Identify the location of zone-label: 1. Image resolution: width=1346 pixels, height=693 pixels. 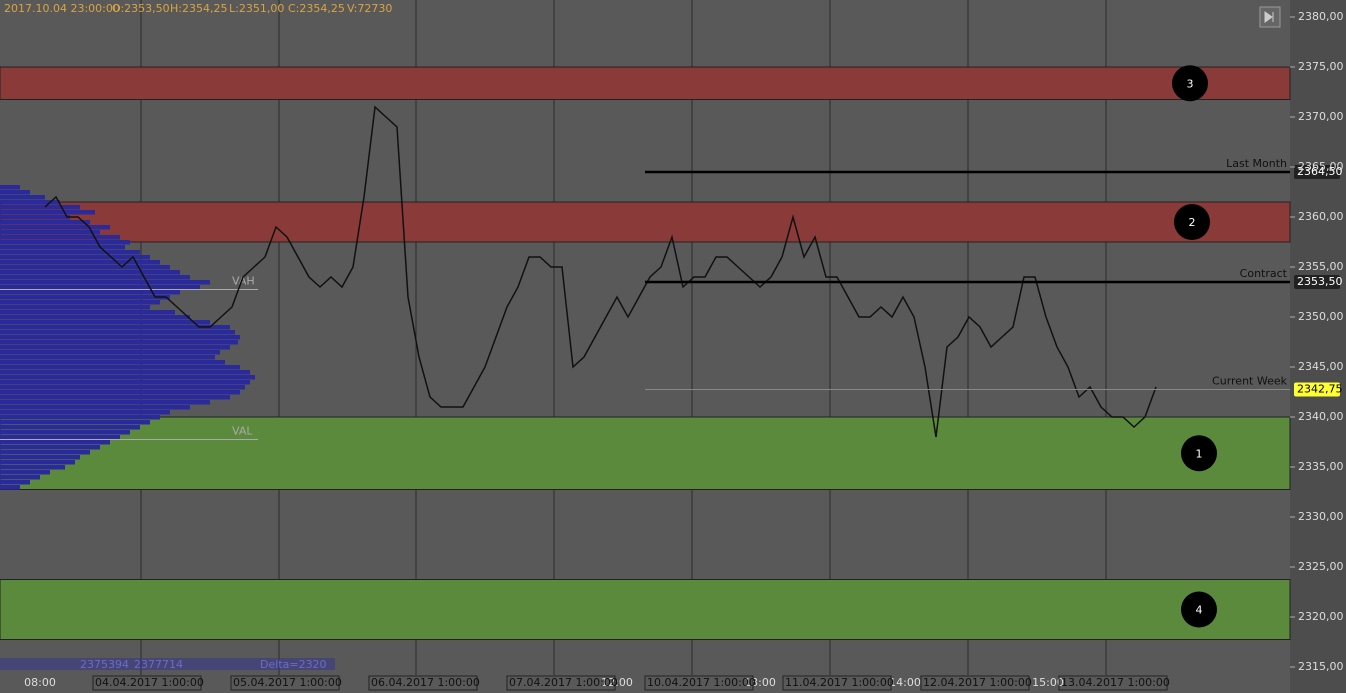
(1199, 453).